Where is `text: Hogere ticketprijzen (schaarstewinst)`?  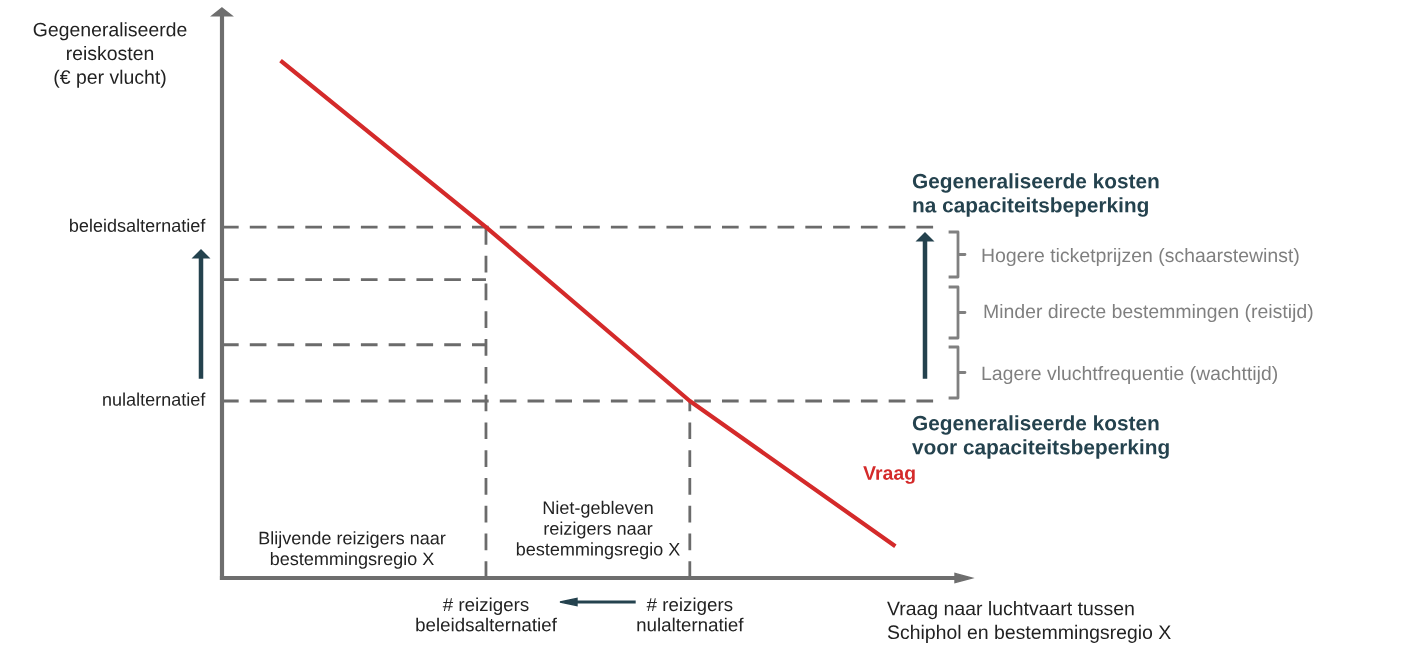 text: Hogere ticketprijzen (schaarstewinst) is located at coordinates (1140, 257).